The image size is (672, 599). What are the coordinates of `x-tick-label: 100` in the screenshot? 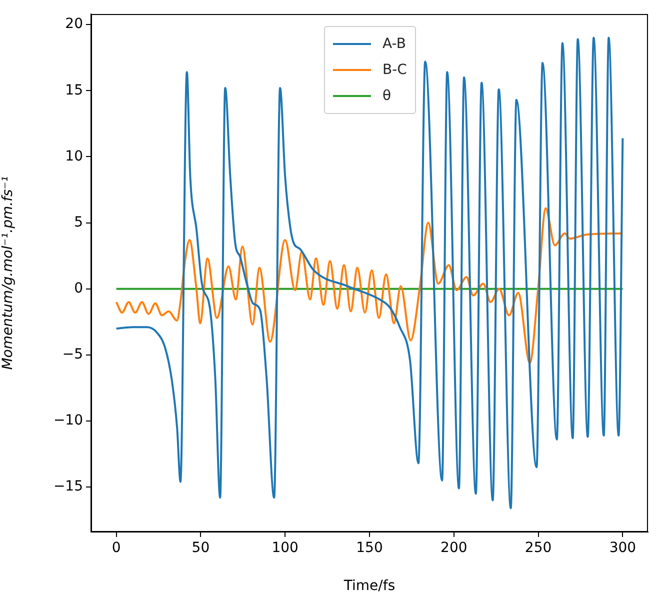 It's located at (285, 548).